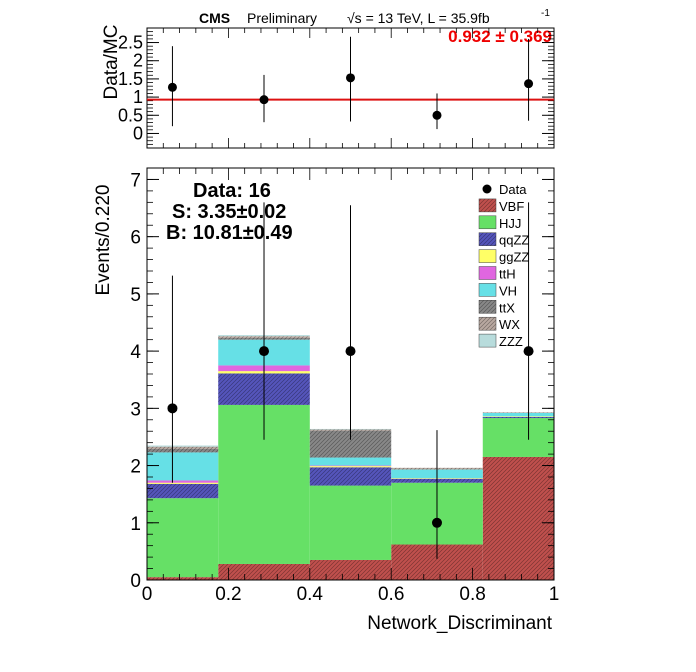 Image resolution: width=696 pixels, height=672 pixels. Describe the element at coordinates (135, 524) in the screenshot. I see `main-y-tick-label: 1` at that location.